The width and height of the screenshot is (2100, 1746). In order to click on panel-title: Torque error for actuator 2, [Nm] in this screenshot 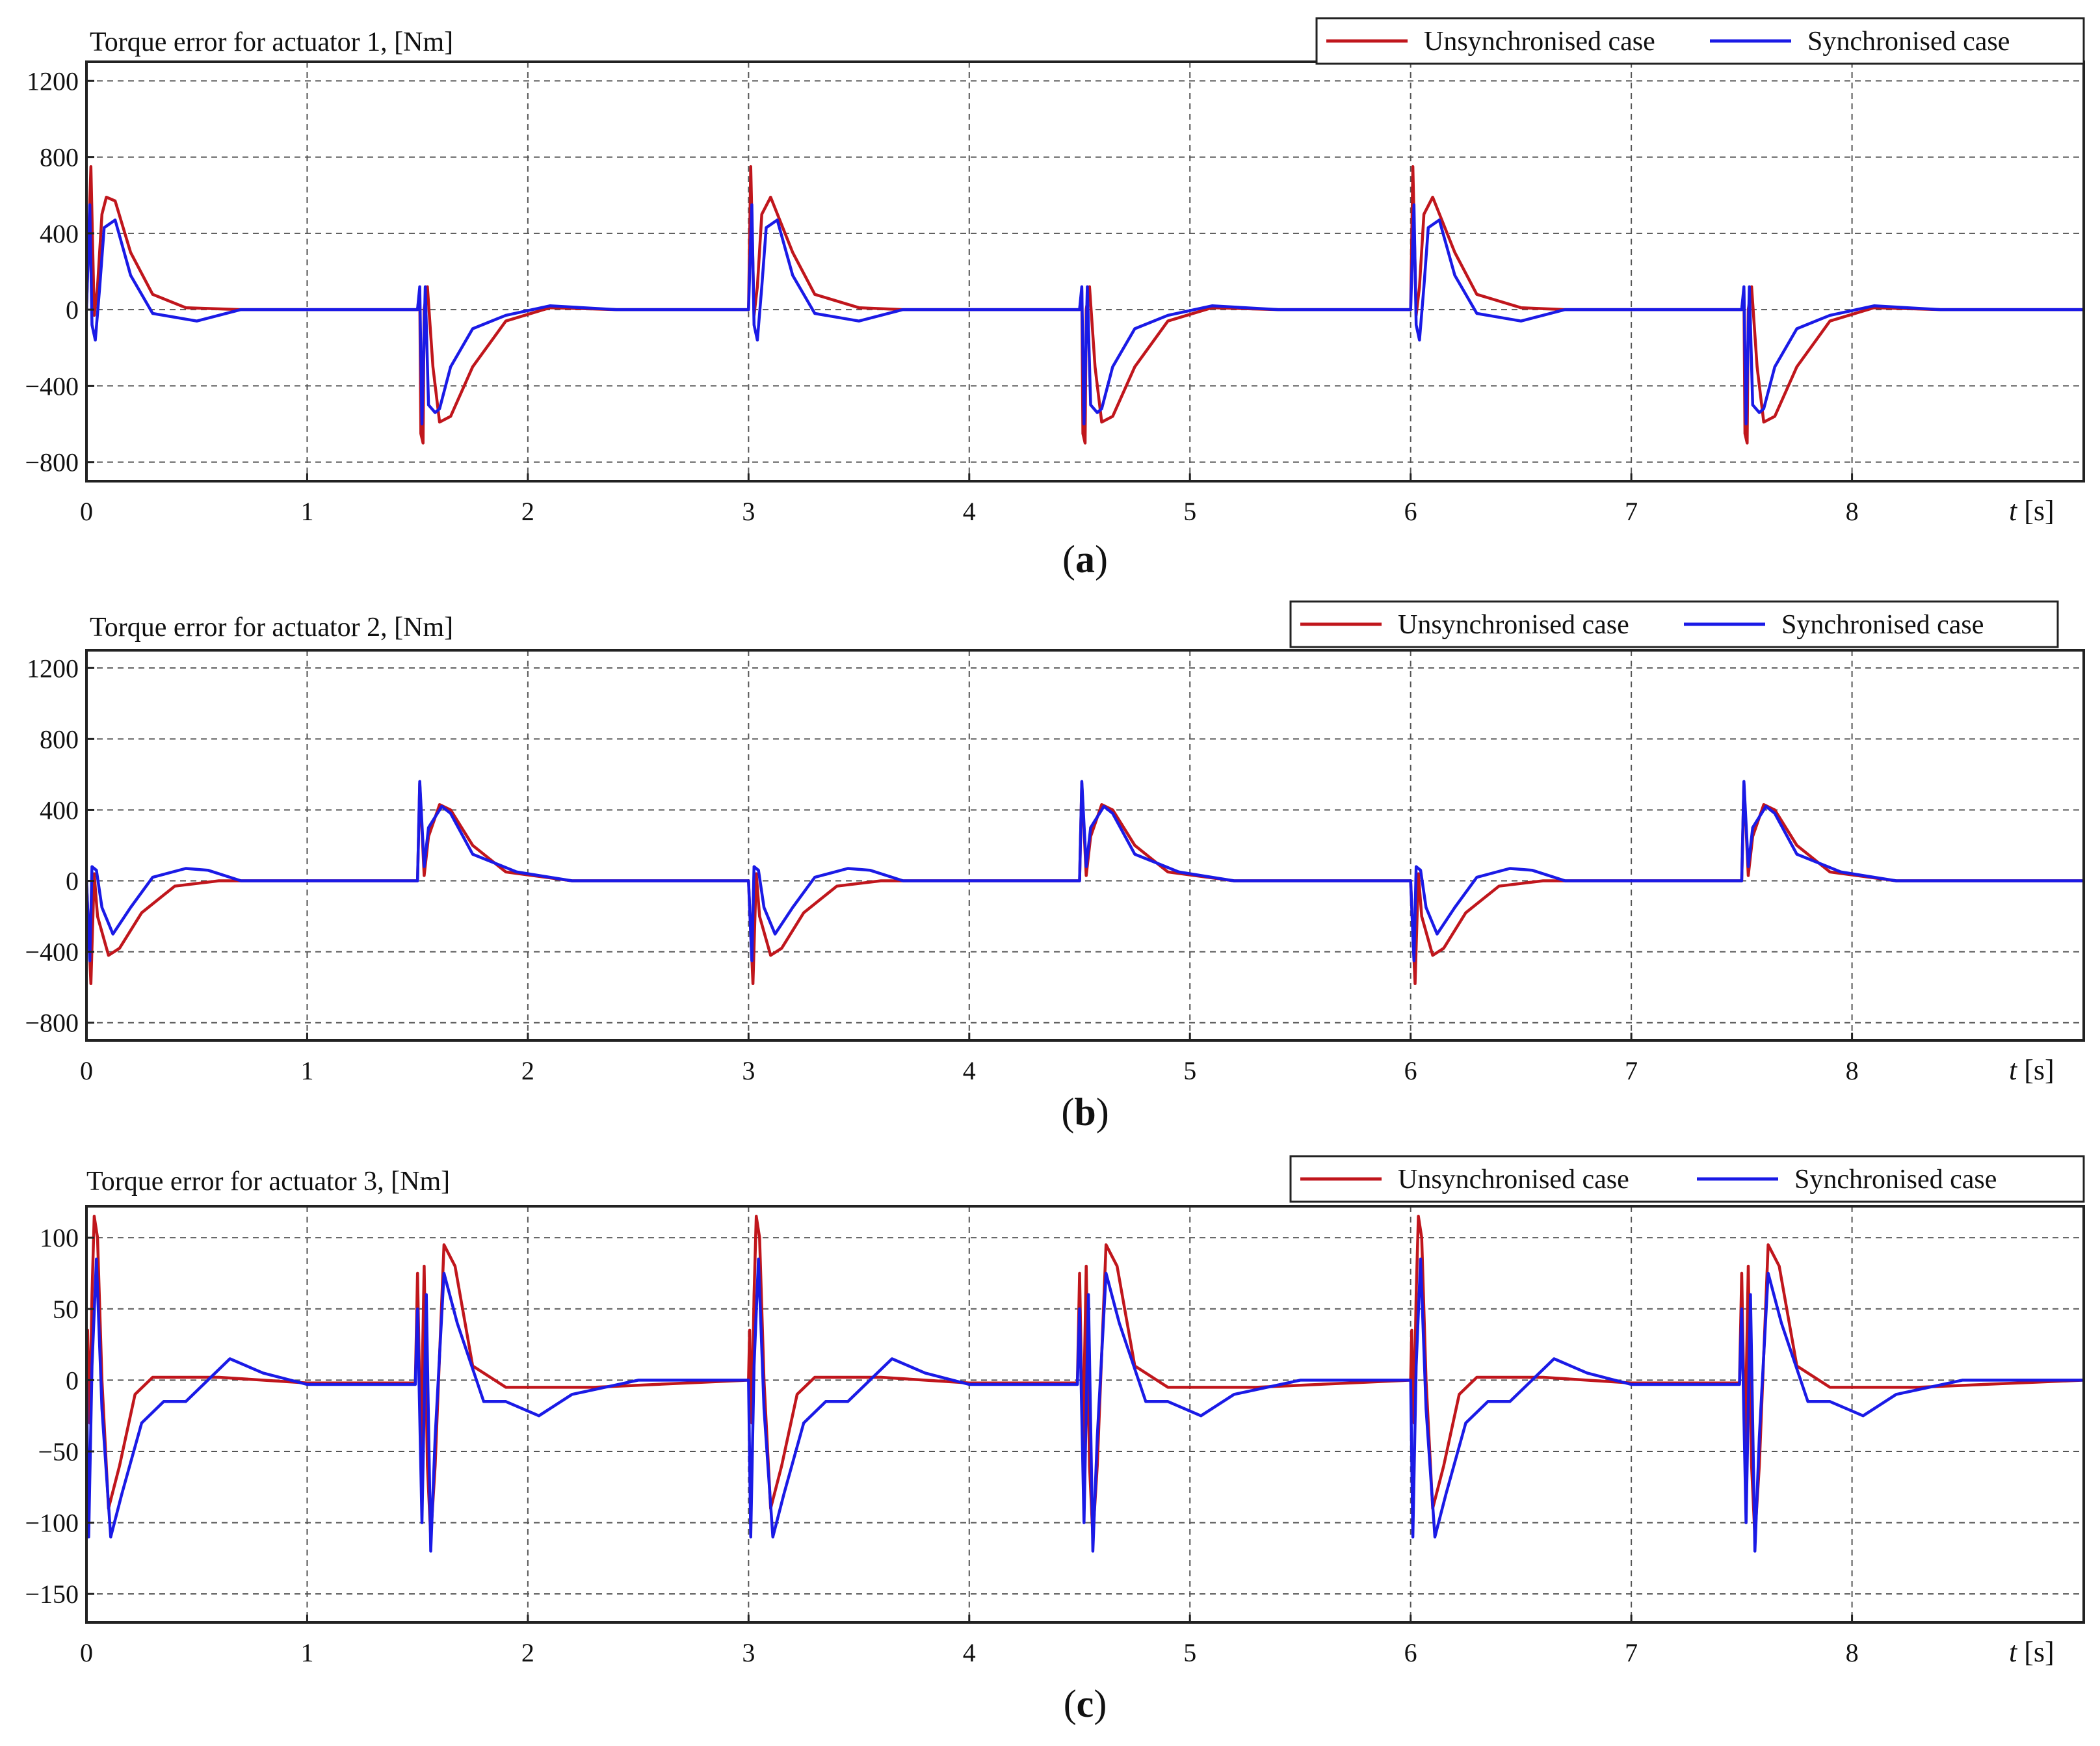, I will do `click(271, 627)`.